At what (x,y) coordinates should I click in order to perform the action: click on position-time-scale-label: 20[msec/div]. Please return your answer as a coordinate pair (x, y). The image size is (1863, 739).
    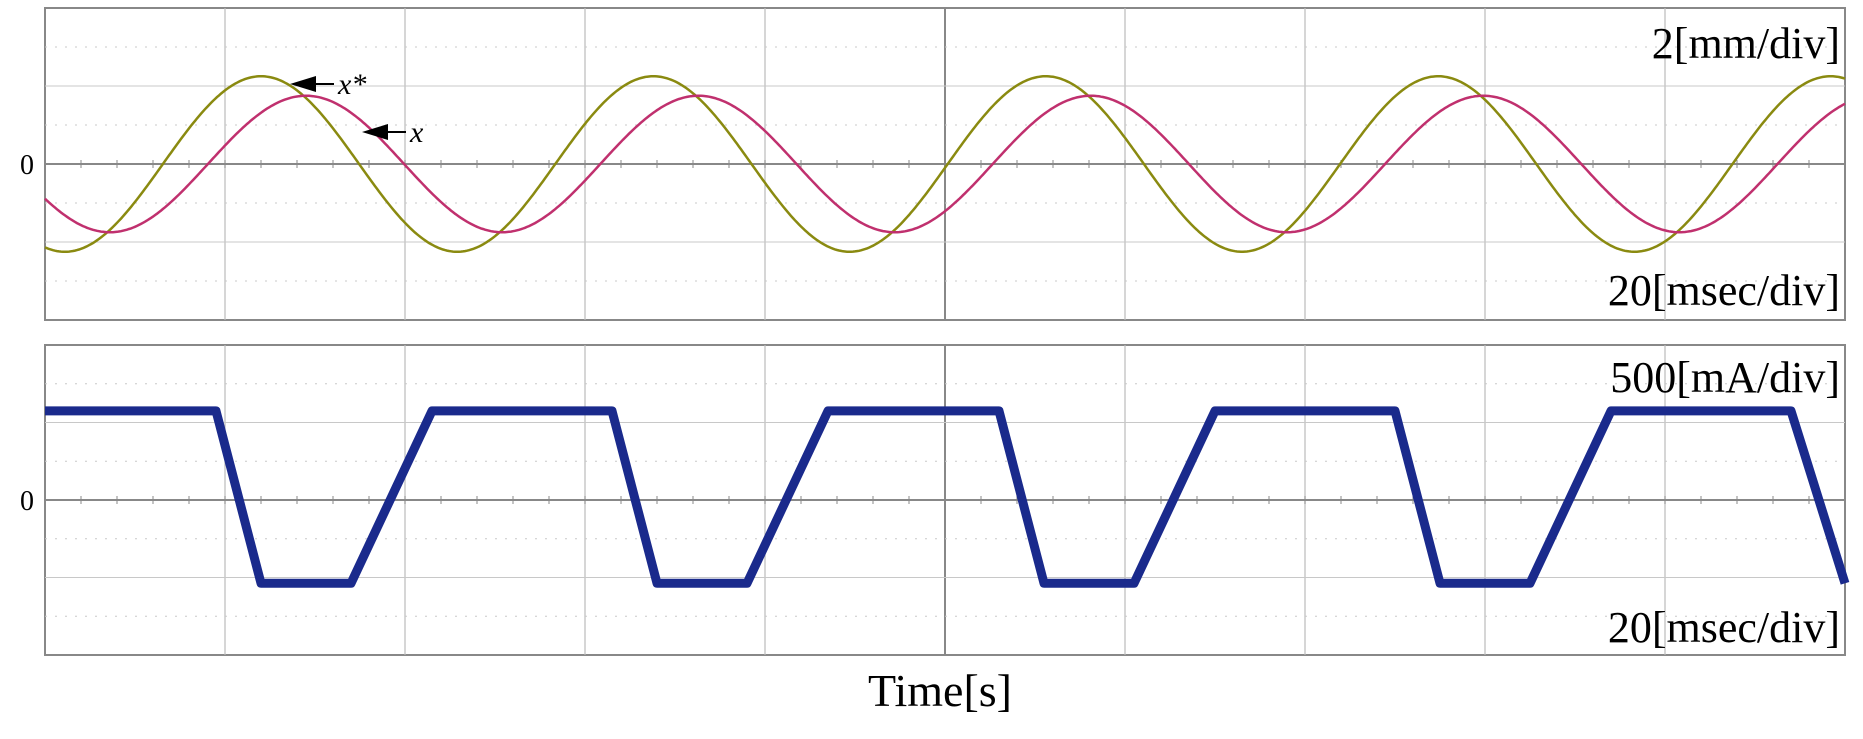
    Looking at the image, I should click on (1724, 290).